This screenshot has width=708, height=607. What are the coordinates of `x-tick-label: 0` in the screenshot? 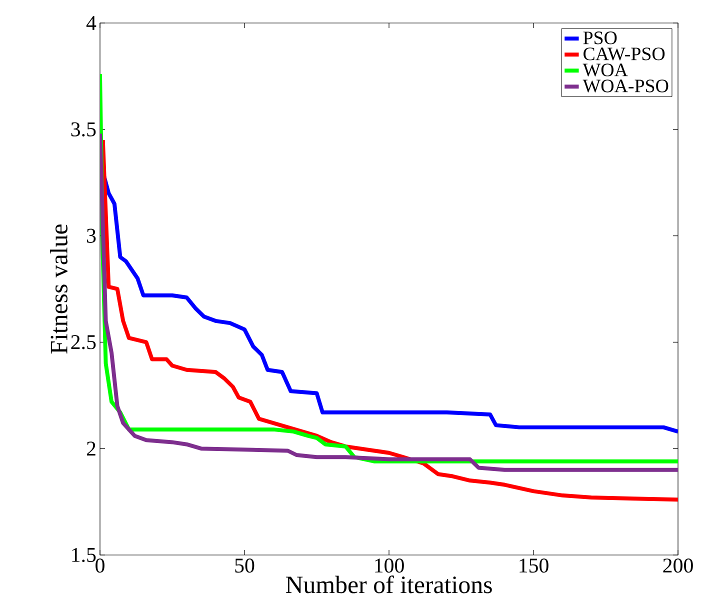 It's located at (100, 565).